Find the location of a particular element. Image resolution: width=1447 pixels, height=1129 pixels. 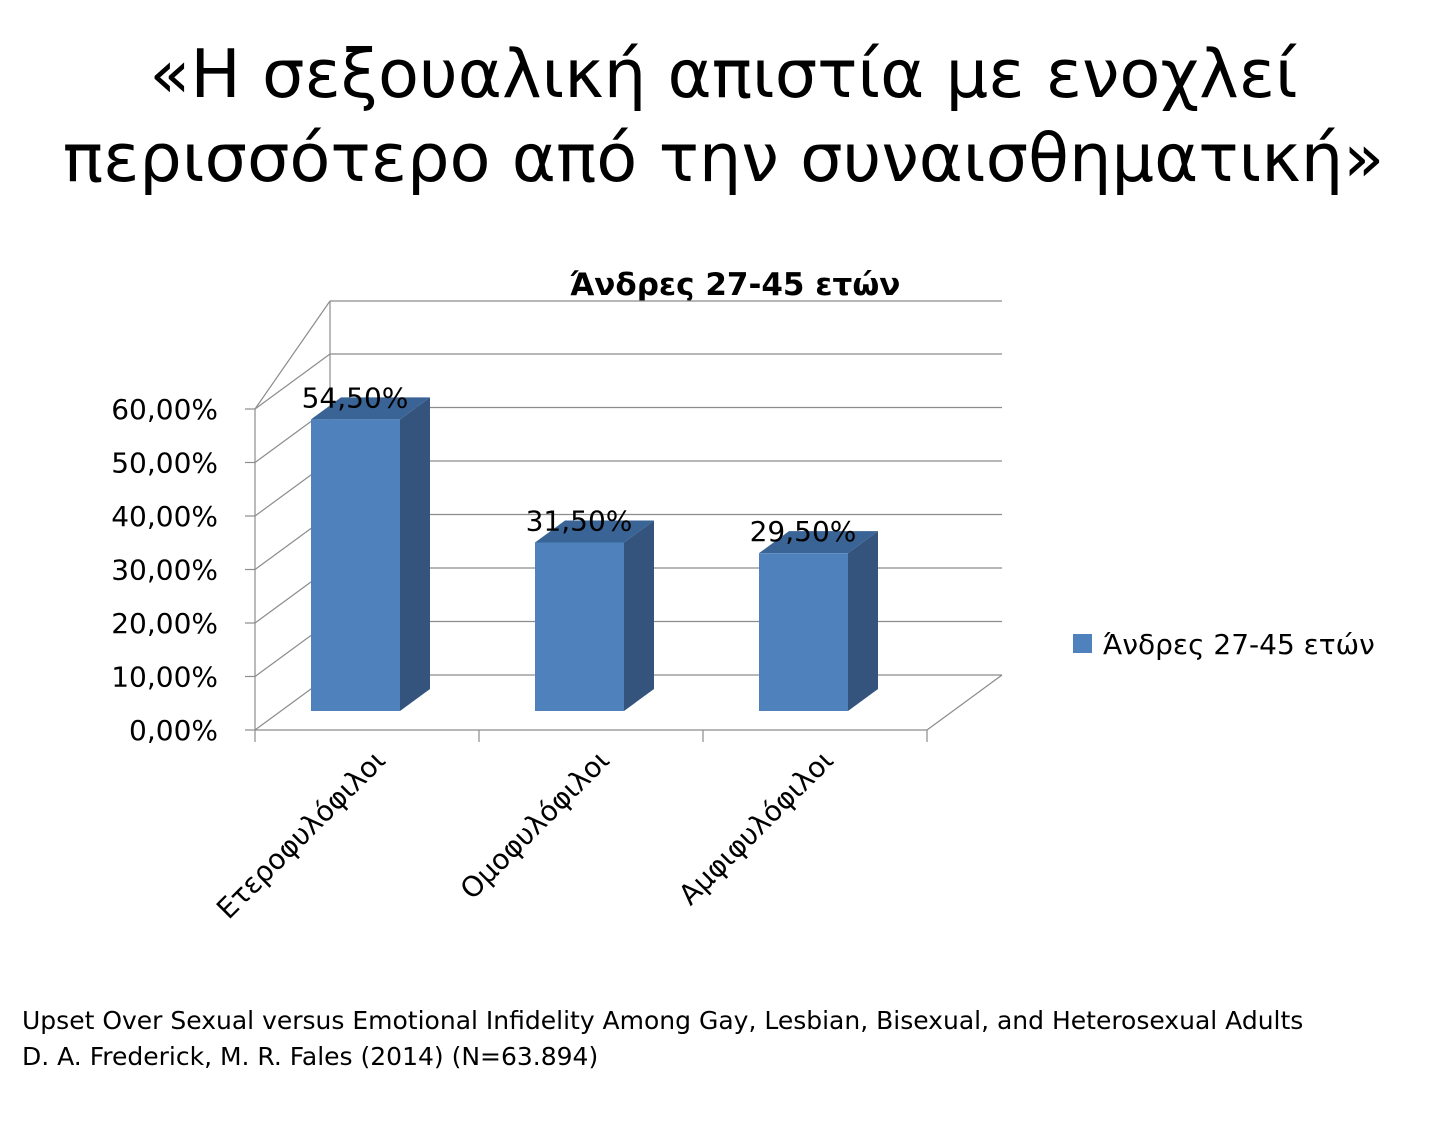

side-wall-top is located at coordinates (292, 355).